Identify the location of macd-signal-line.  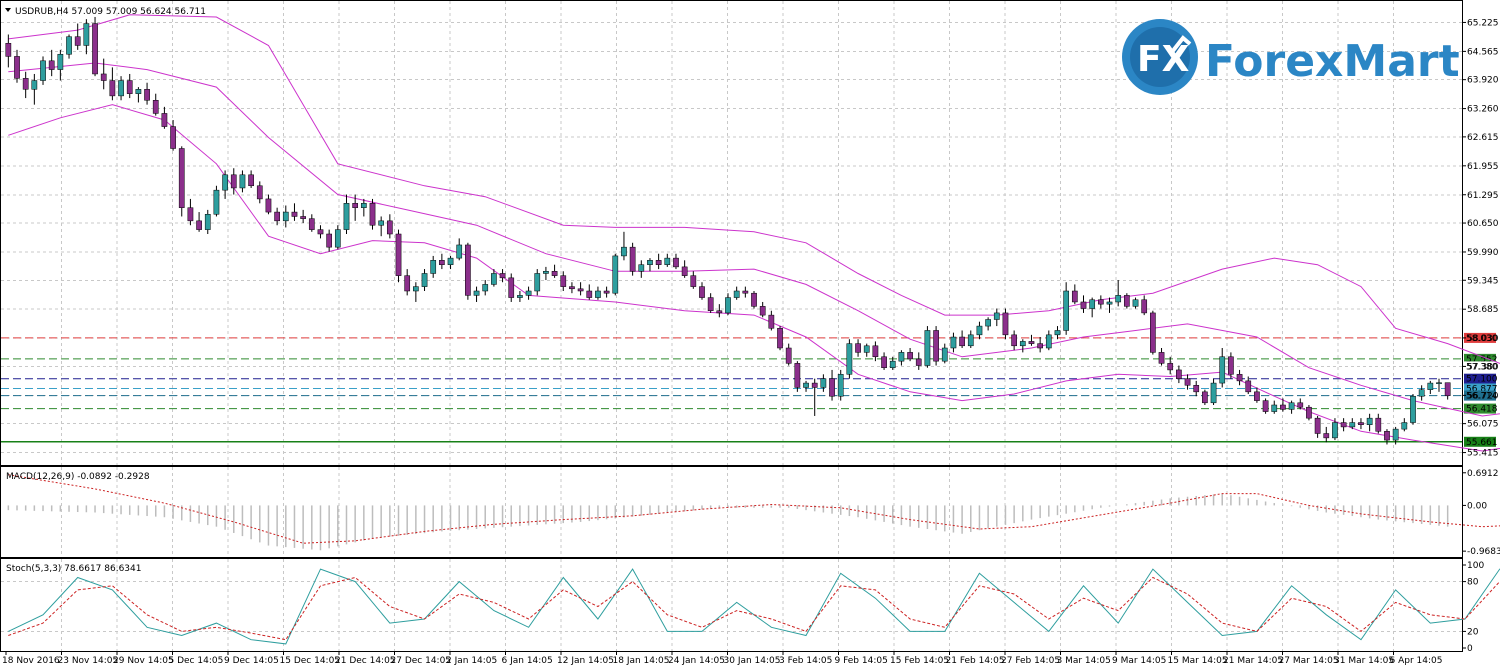
(754, 509).